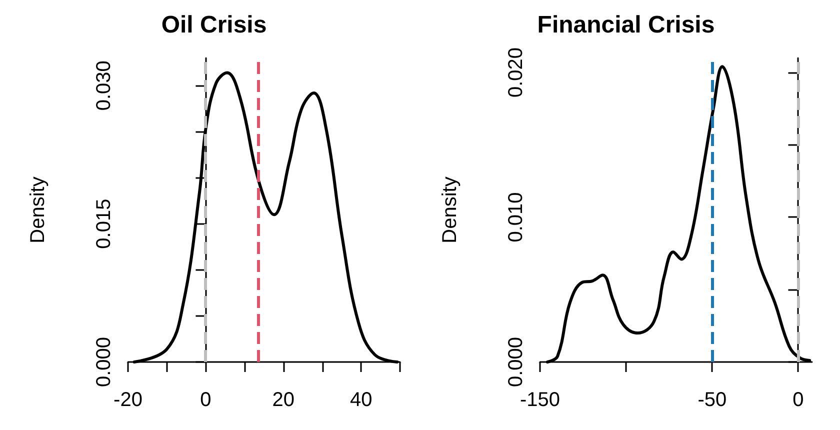  I want to click on x-tick-label: 40, so click(361, 400).